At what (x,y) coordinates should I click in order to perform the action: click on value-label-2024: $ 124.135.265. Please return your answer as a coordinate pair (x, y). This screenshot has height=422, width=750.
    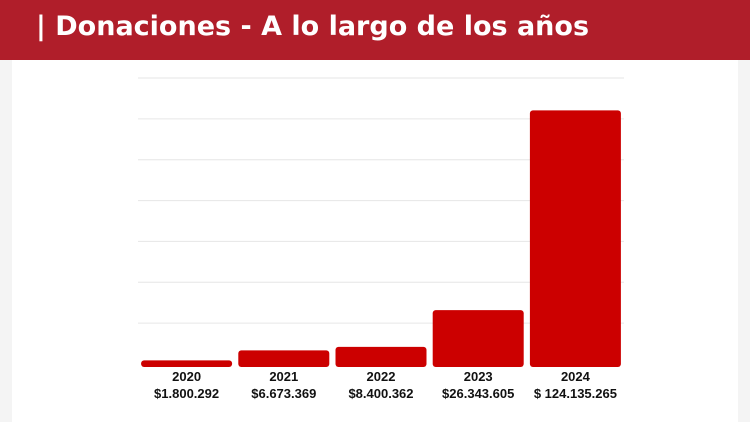
    Looking at the image, I should click on (575, 393).